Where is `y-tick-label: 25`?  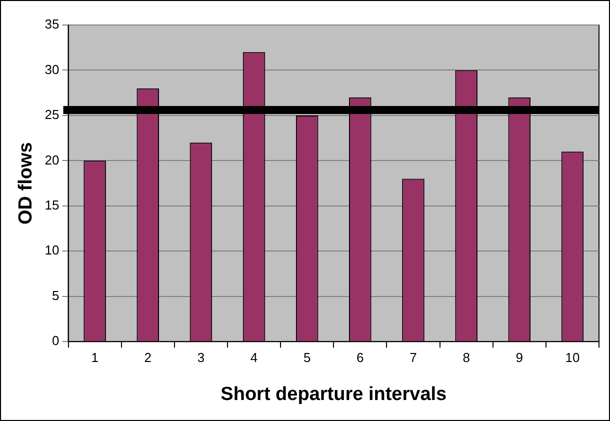
y-tick-label: 25 is located at coordinates (52, 114).